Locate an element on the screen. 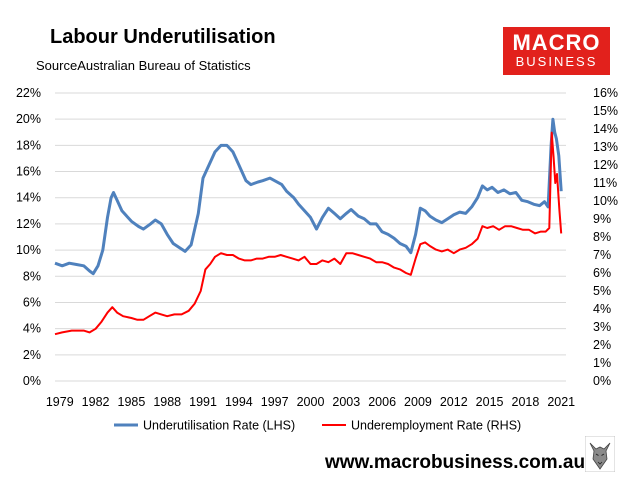 The image size is (634, 487). y-right-tick-label: 15% is located at coordinates (605, 111).